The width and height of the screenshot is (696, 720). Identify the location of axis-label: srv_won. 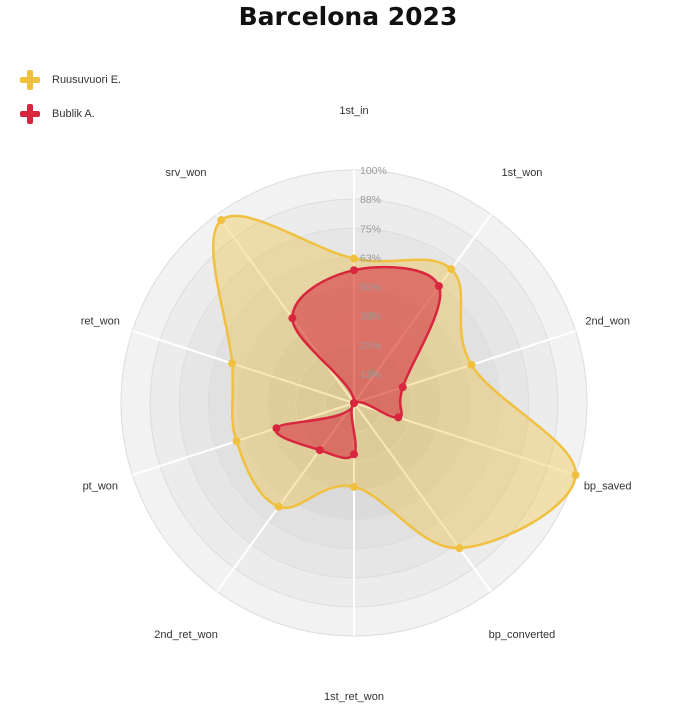
(186, 173).